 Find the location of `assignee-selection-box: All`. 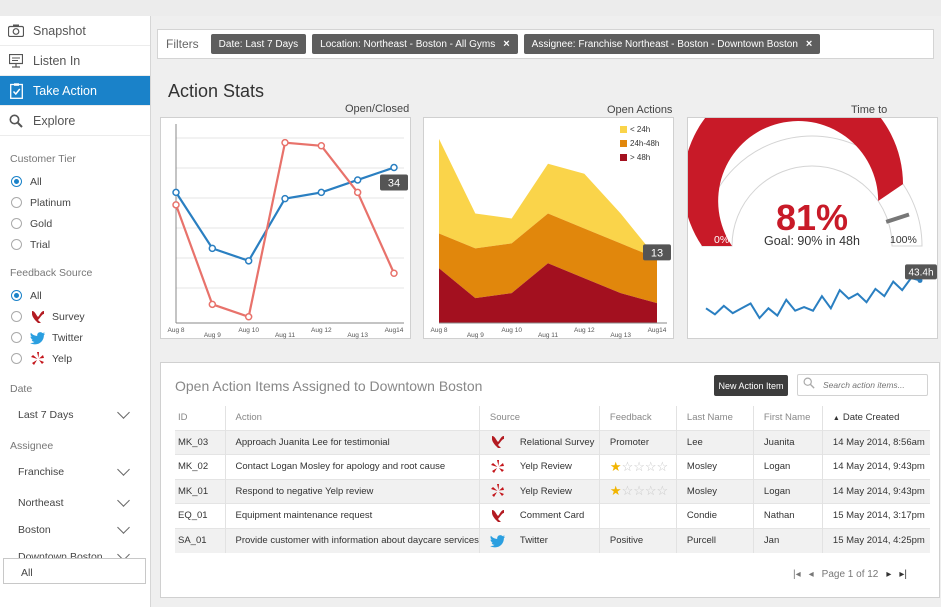

assignee-selection-box: All is located at coordinates (74, 571).